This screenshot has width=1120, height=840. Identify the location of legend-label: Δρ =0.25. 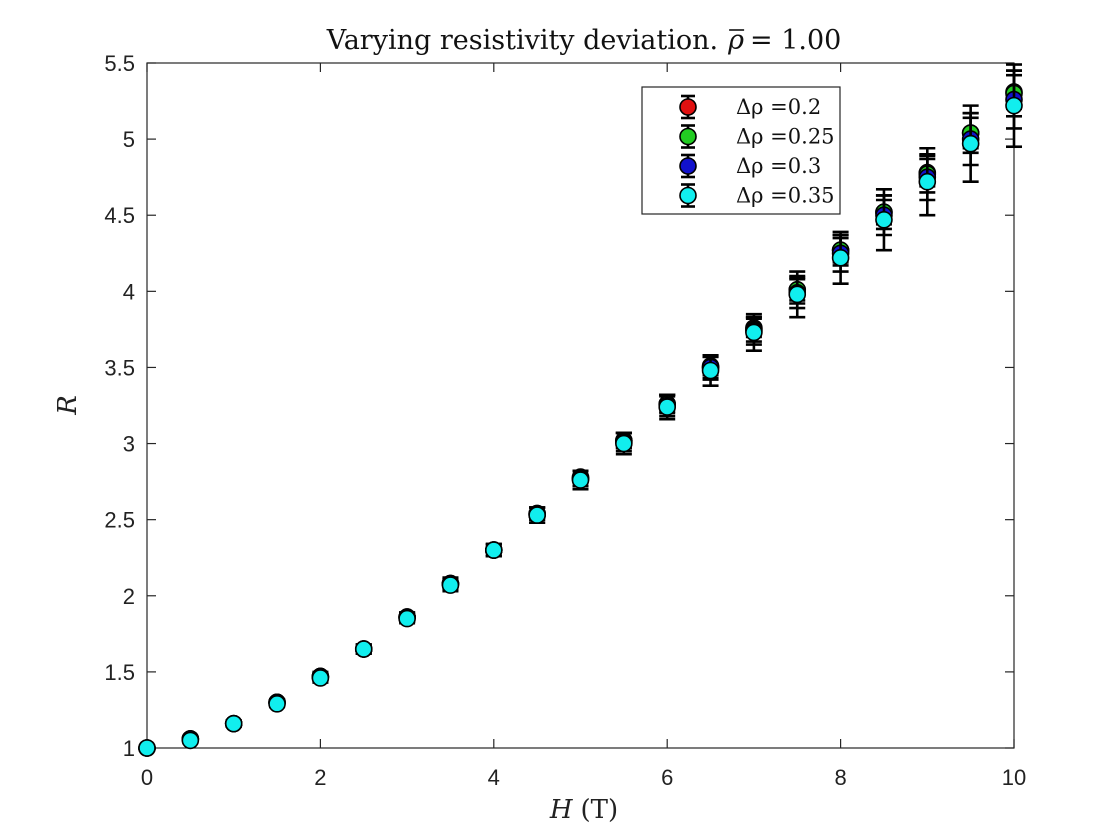
(785, 137).